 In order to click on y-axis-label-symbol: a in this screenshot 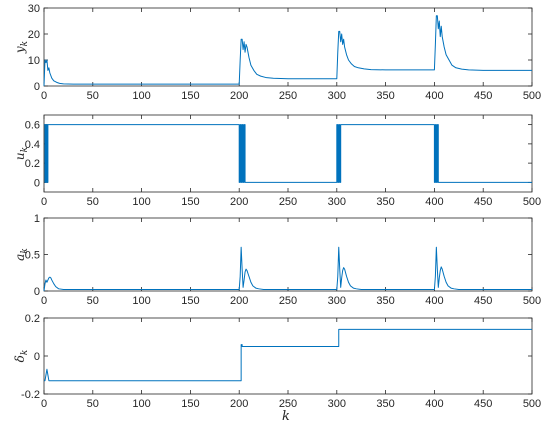, I will do `click(20, 257)`.